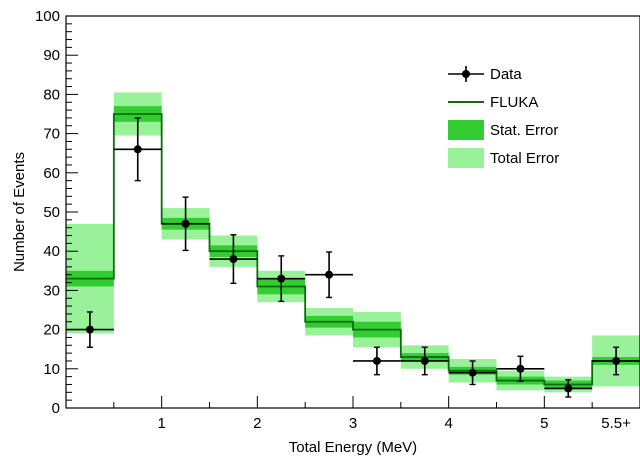  What do you see at coordinates (448, 423) in the screenshot?
I see `x-tick-label: 4` at bounding box center [448, 423].